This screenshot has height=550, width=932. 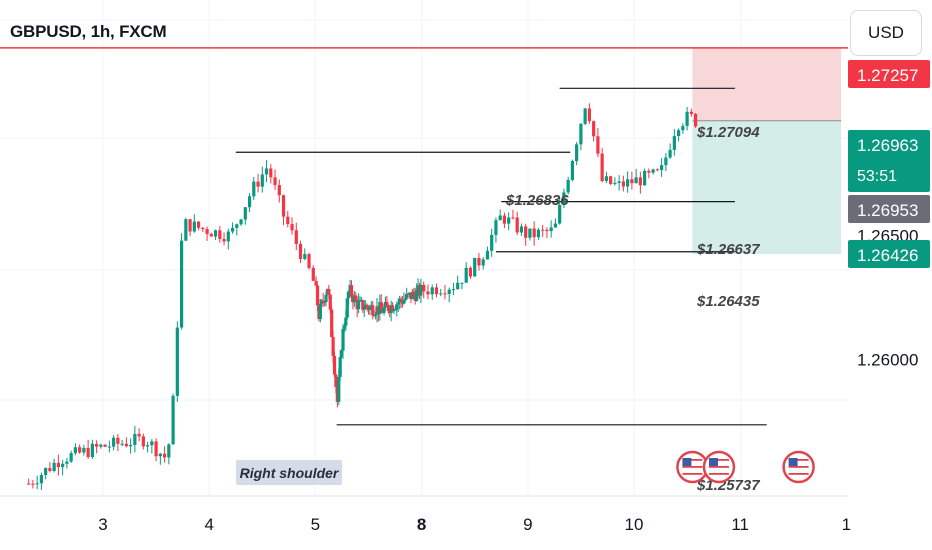 I want to click on annotation-right-shoulder: Right shoulder, so click(x=290, y=473).